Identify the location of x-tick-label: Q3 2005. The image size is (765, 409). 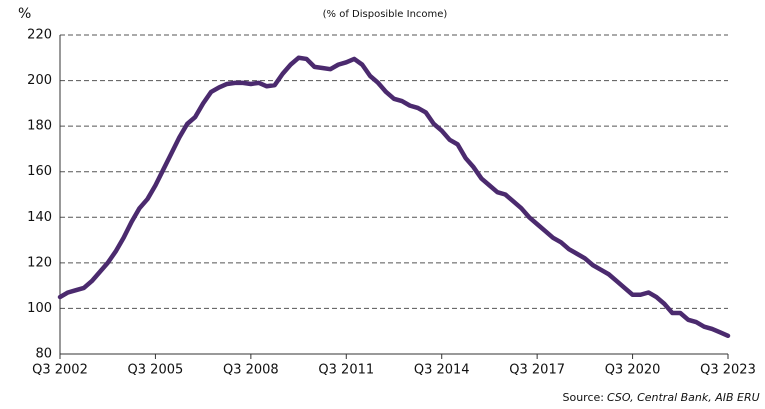
(156, 370).